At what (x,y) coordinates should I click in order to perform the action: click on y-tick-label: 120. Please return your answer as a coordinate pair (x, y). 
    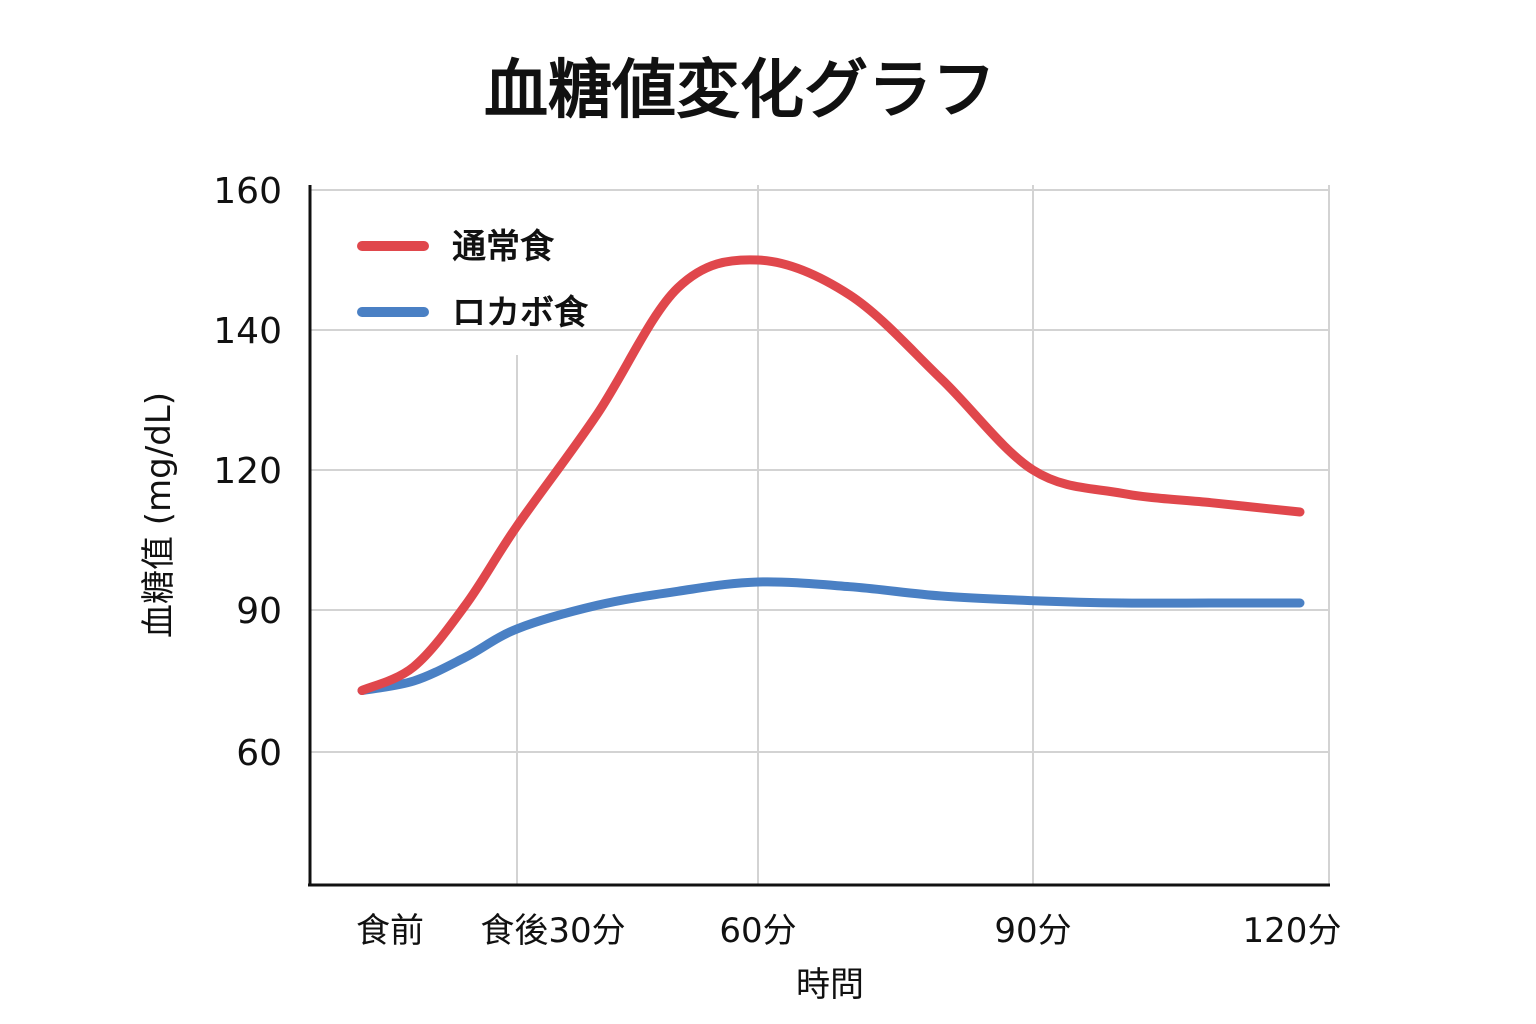
    Looking at the image, I should click on (247, 471).